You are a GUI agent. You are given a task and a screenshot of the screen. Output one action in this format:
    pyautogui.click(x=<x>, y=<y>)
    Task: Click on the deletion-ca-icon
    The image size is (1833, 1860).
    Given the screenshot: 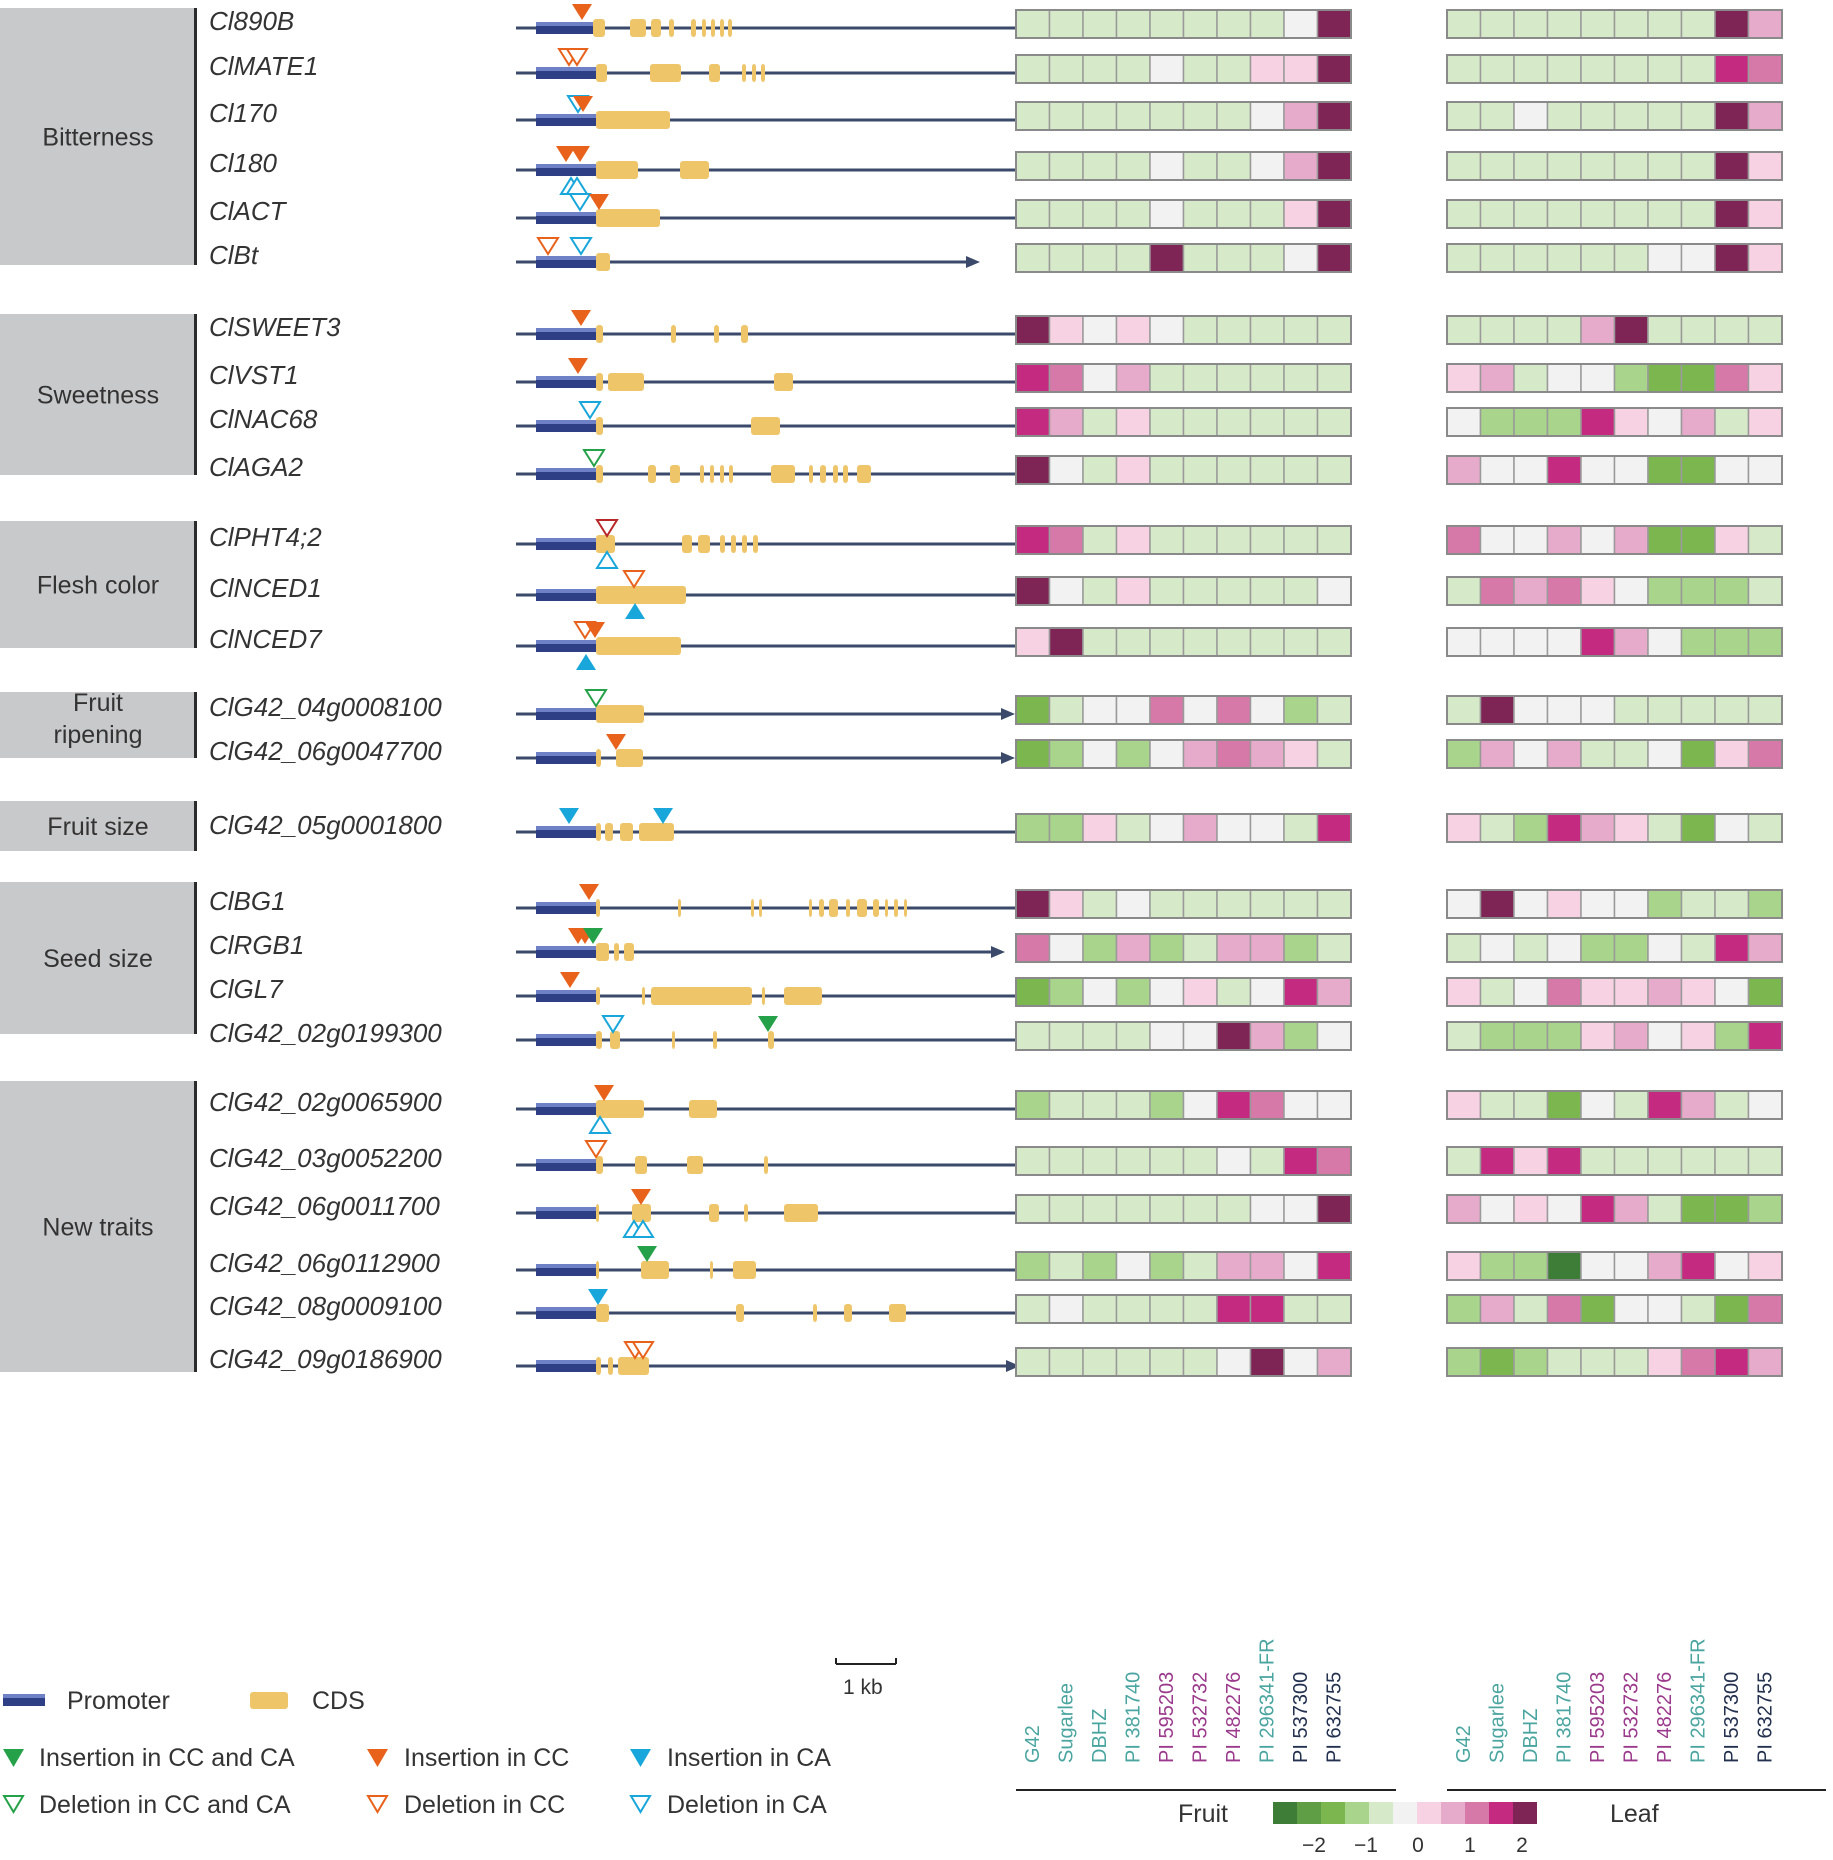 What is the action you would take?
    pyautogui.click(x=613, y=1024)
    